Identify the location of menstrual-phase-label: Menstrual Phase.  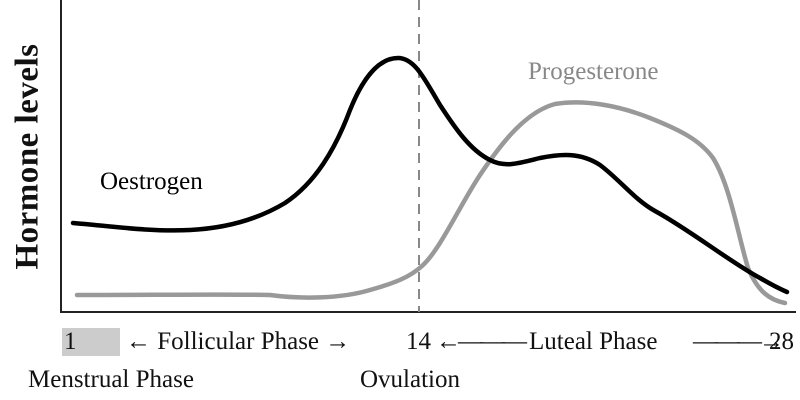
(111, 379).